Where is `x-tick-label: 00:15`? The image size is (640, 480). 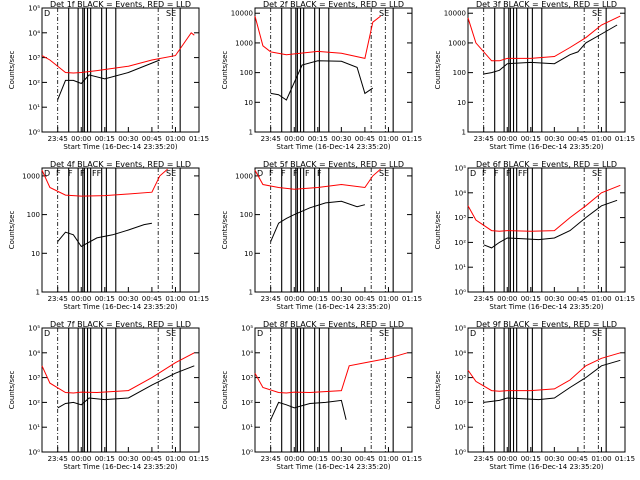
x-tick-label: 00:15 is located at coordinates (318, 139).